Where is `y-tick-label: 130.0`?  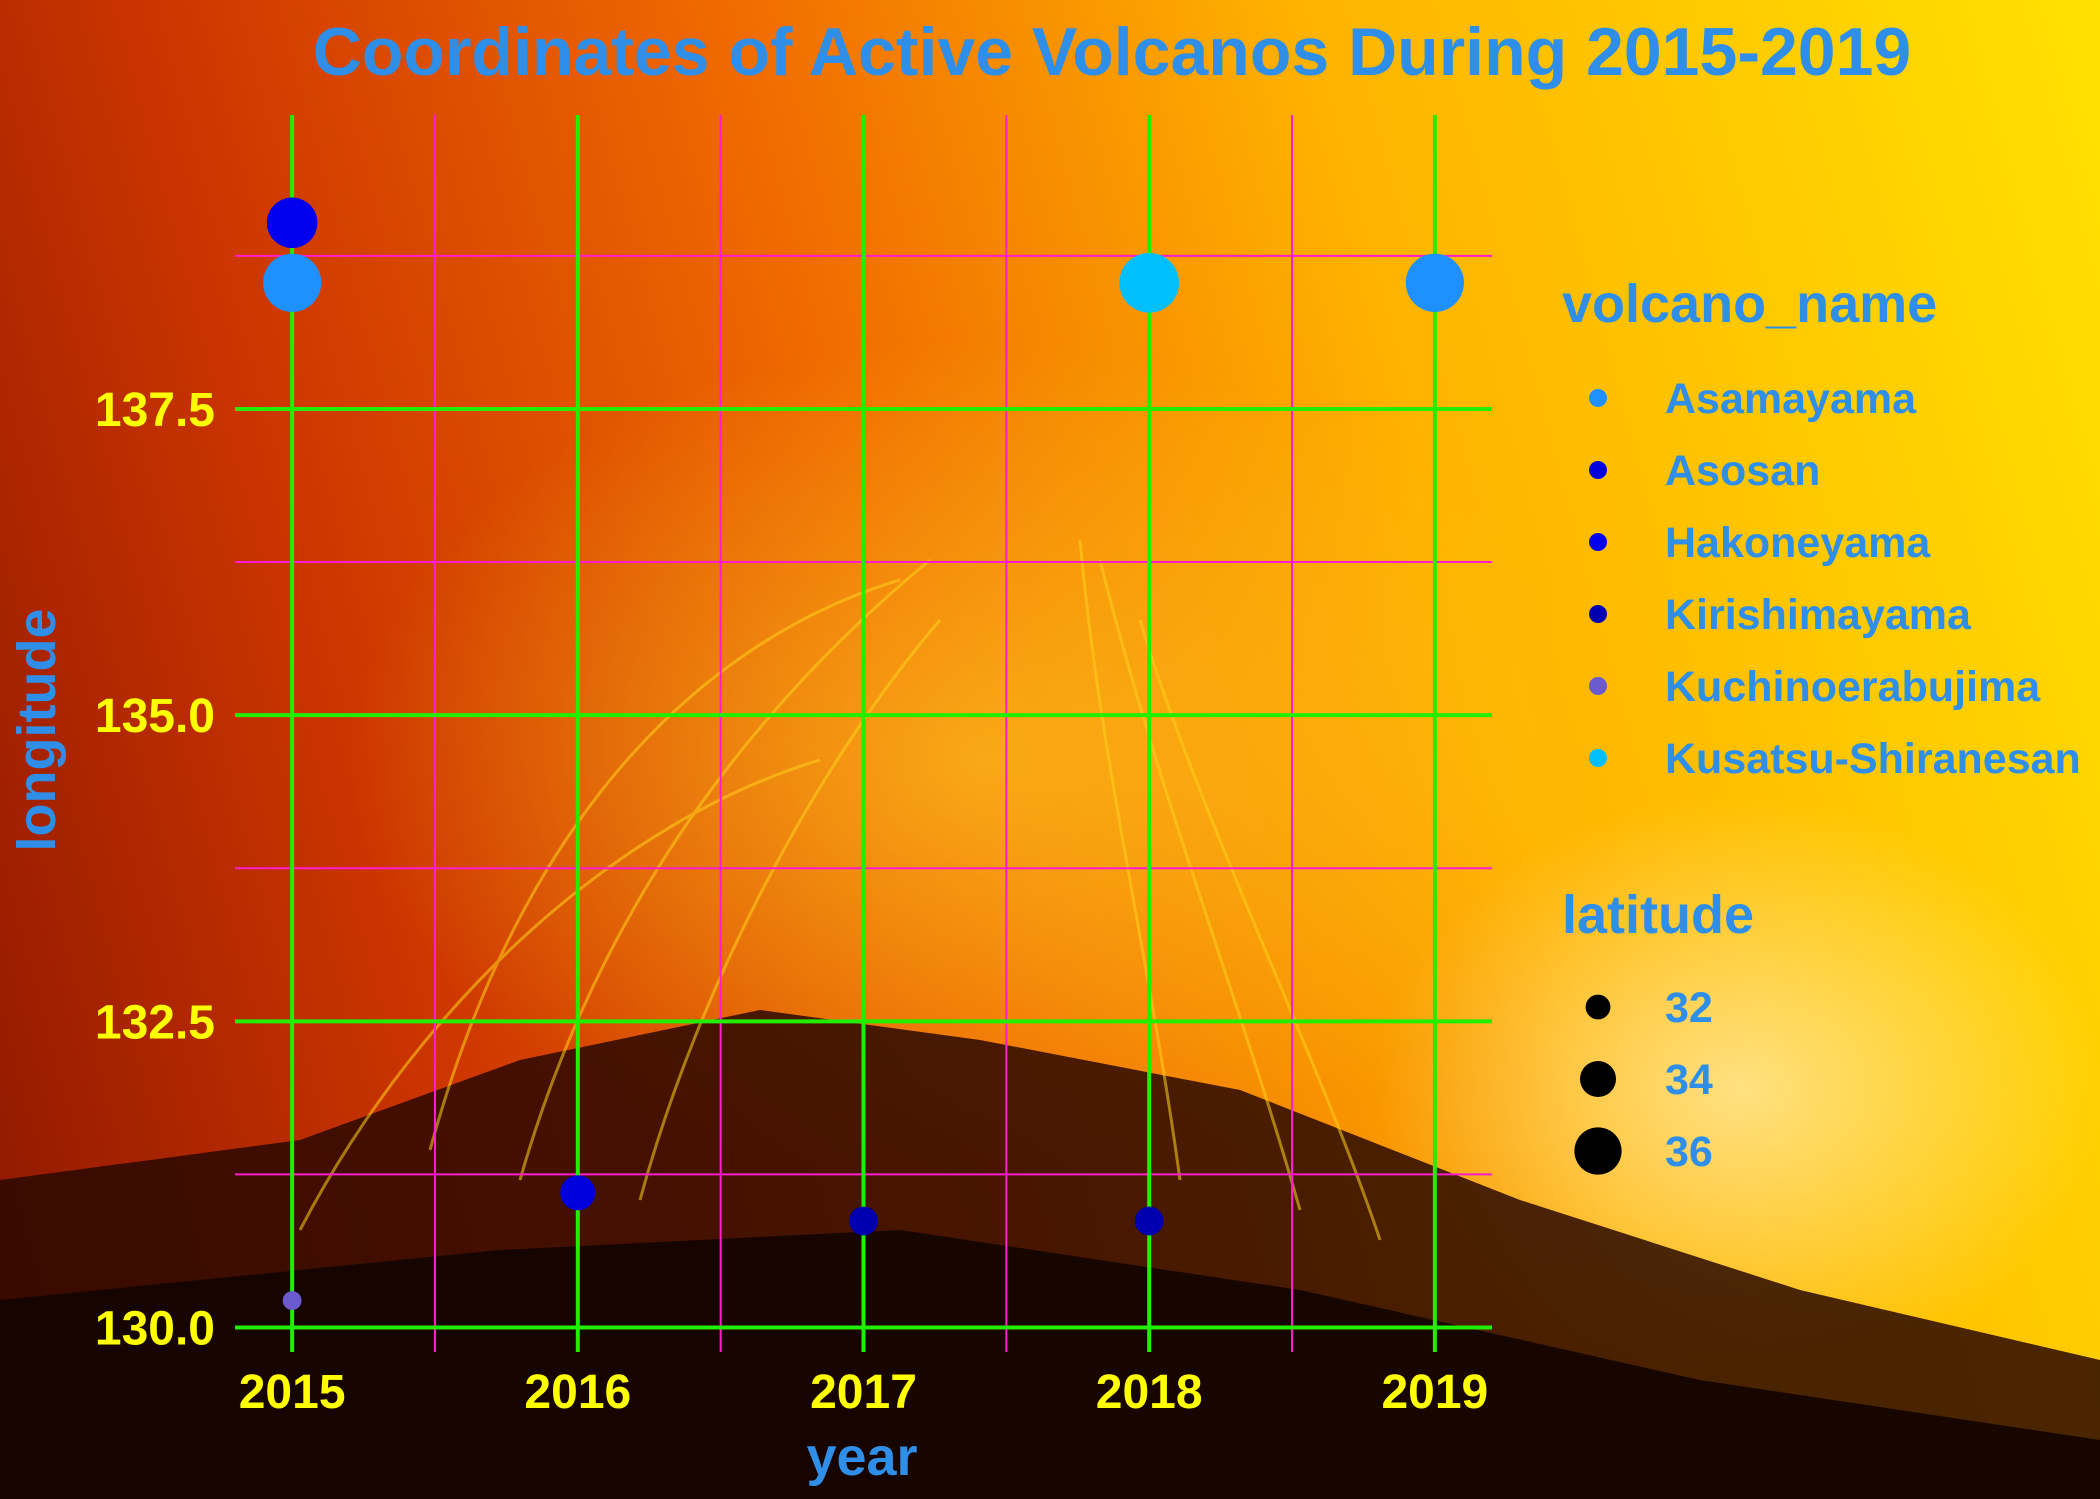
y-tick-label: 130.0 is located at coordinates (155, 1329).